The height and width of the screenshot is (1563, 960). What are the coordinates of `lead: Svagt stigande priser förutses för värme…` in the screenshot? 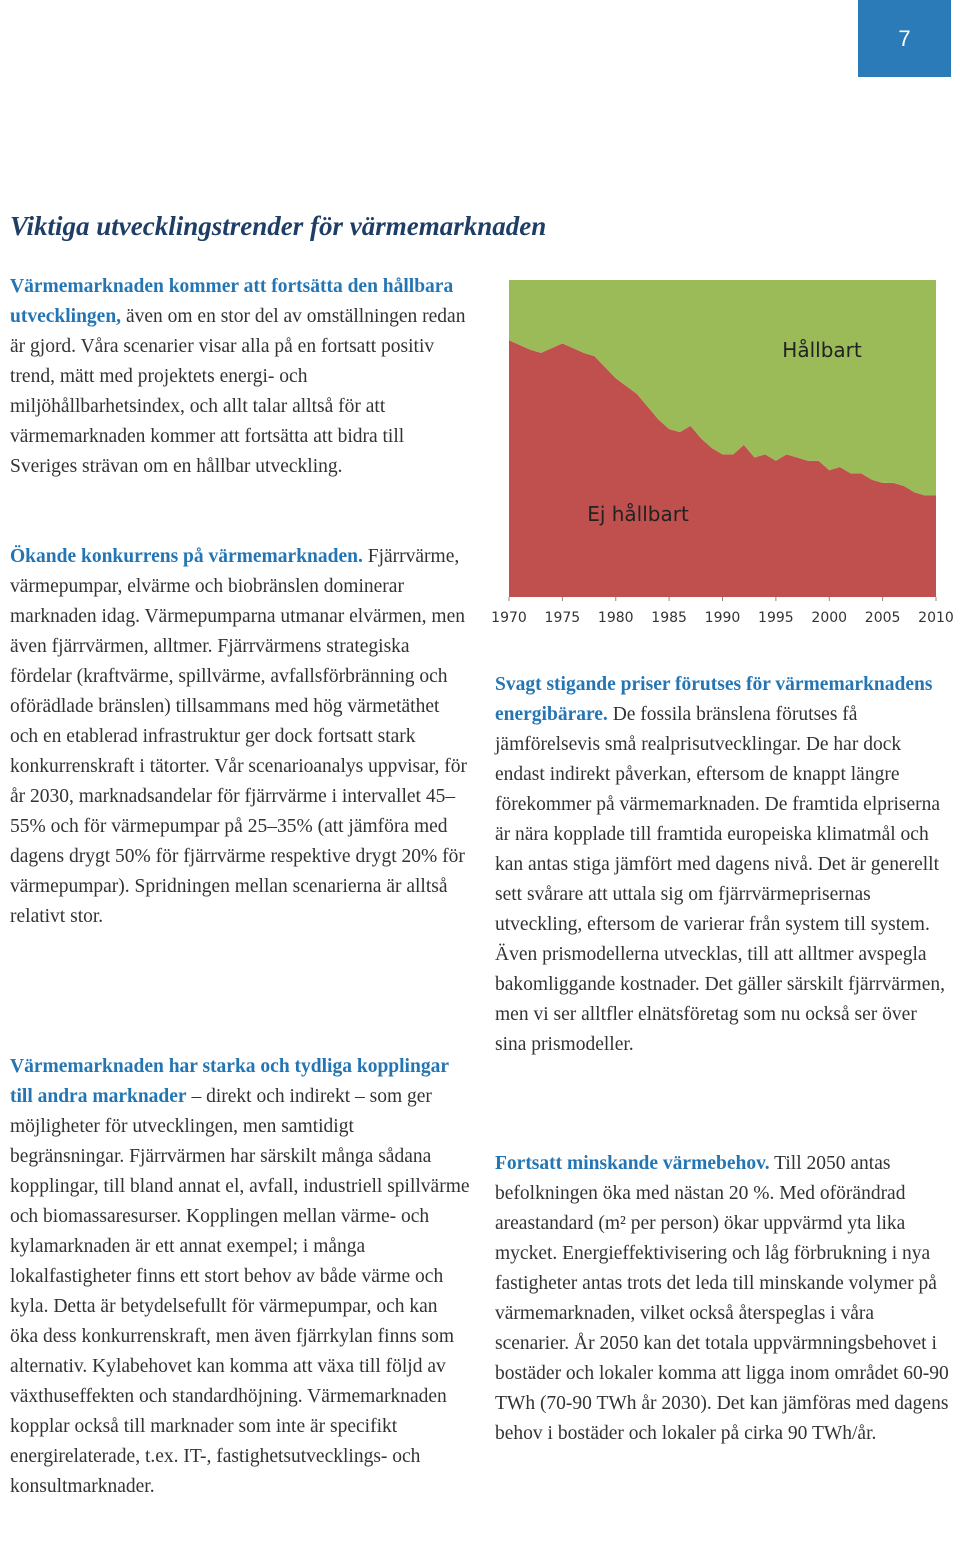 It's located at (714, 699).